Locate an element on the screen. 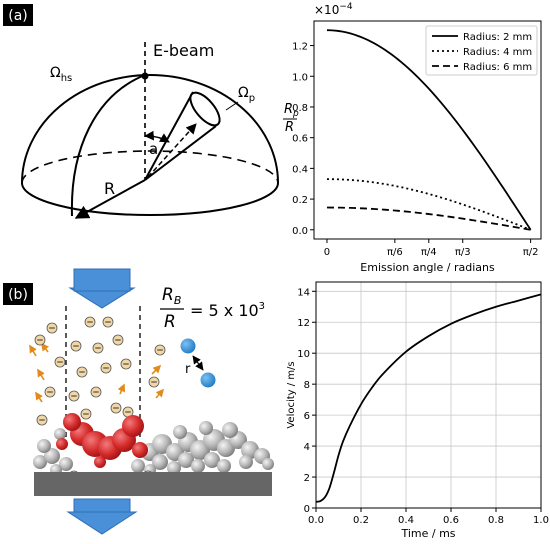 Image resolution: width=550 pixels, height=544 pixels. y-tick-label: 0.4 is located at coordinates (300, 169).